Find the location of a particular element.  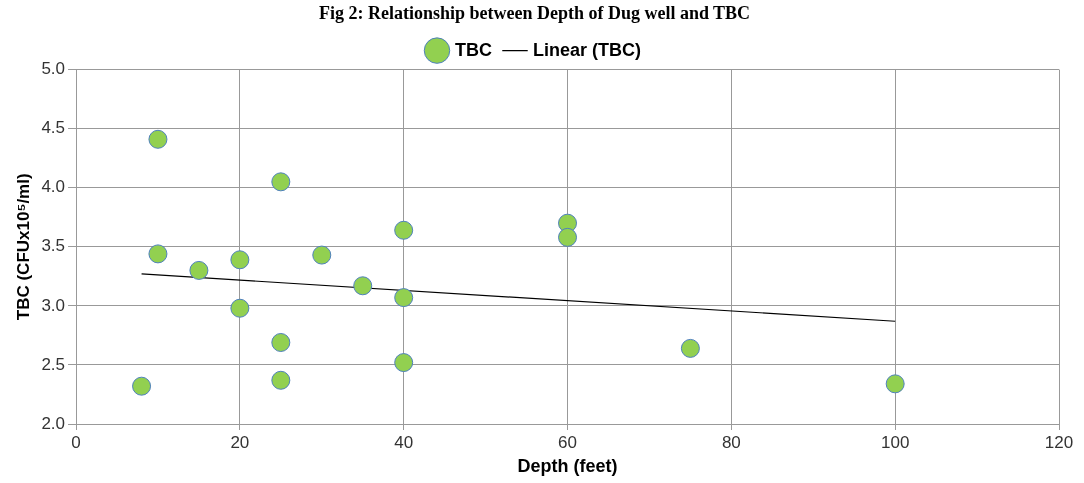

chart-title: Fig 2: Relationship between Depth of Dug well and TBC is located at coordinates (534, 13).